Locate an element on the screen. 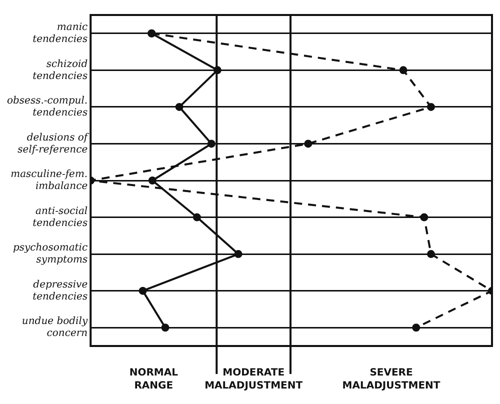 This screenshot has width=500, height=404. y-tick-label: schizoid tendencies is located at coordinates (60, 70).